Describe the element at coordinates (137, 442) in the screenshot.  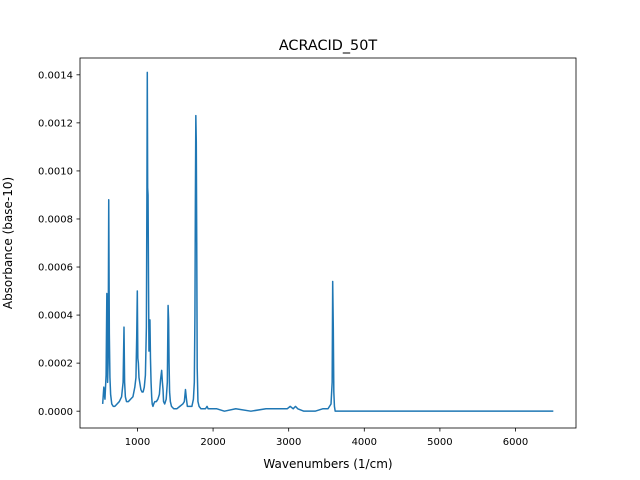
I see `x-tick-label: 1000` at that location.